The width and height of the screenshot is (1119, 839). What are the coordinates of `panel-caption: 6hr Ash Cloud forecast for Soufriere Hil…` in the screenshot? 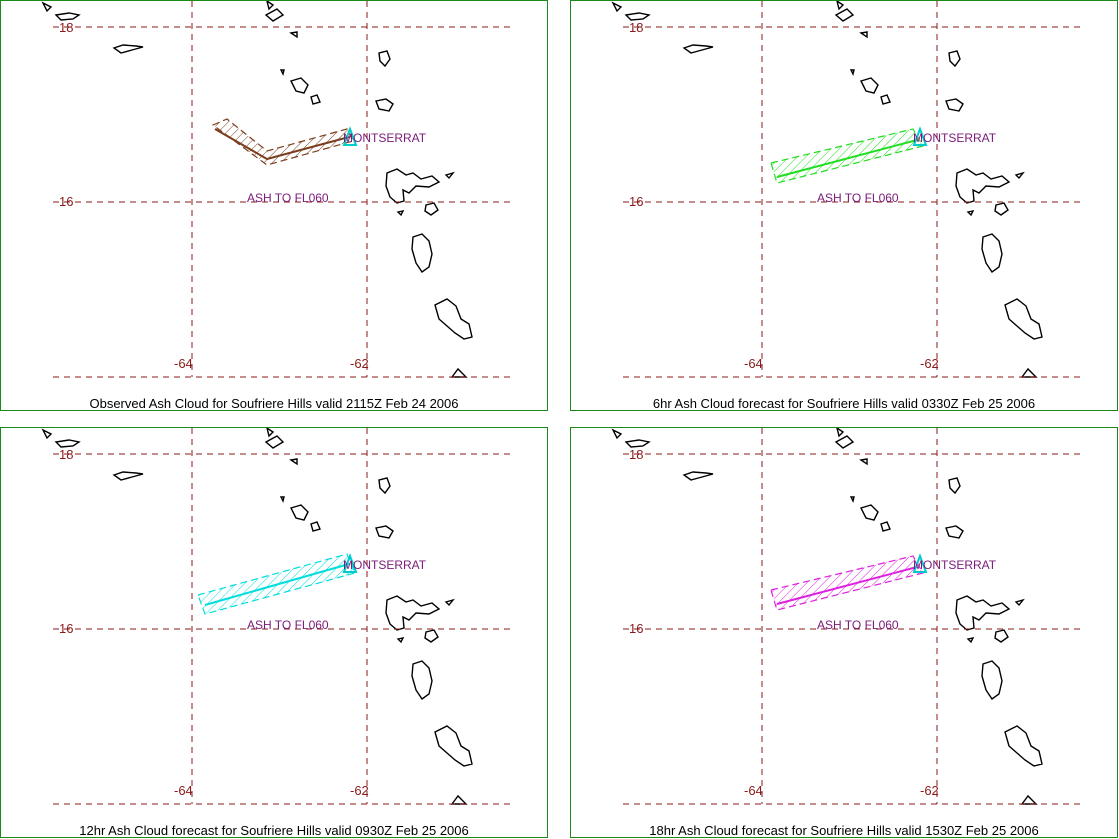 It's located at (844, 403).